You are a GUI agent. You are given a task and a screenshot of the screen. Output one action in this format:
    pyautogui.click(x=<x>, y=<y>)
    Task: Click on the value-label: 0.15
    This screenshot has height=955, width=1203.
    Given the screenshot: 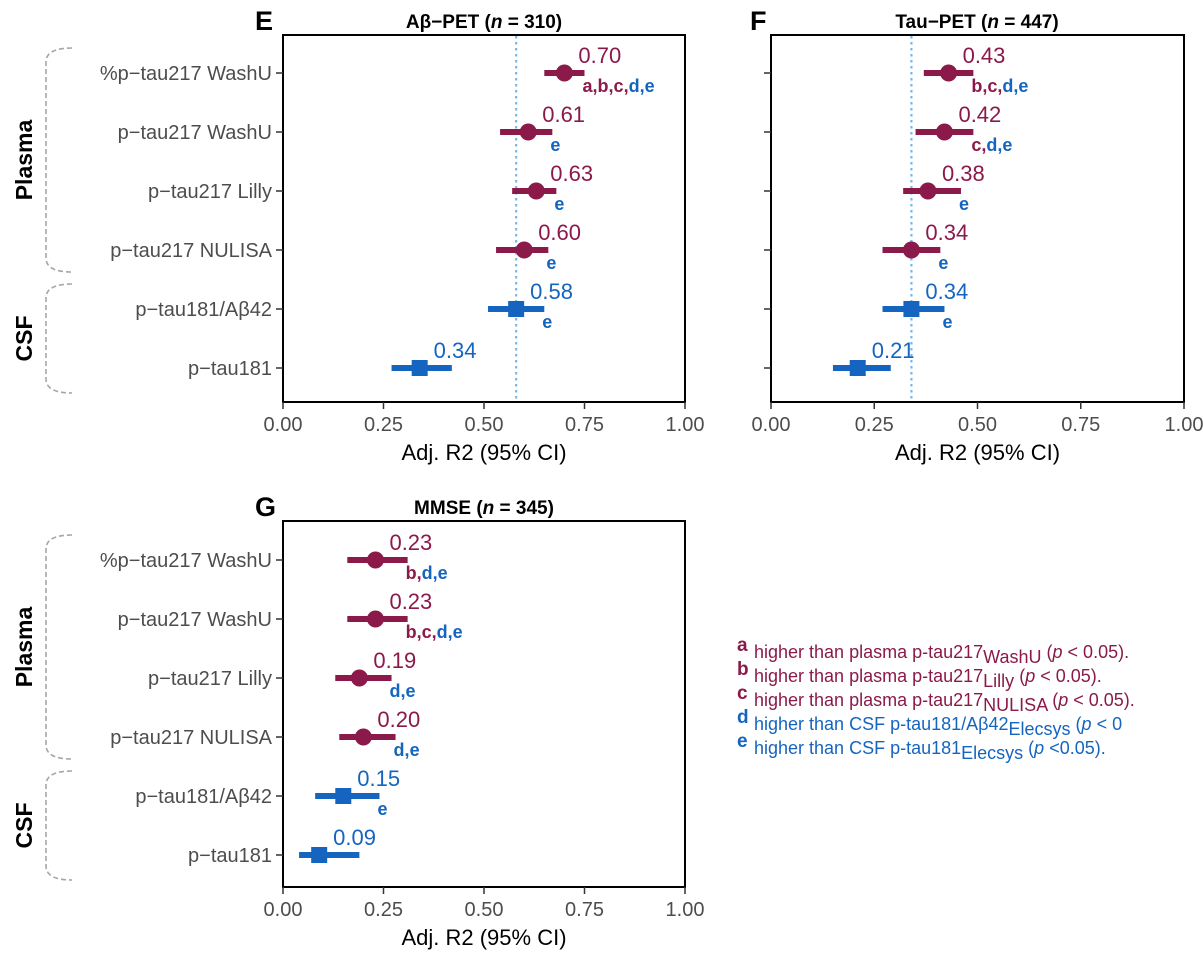 What is the action you would take?
    pyautogui.click(x=378, y=778)
    